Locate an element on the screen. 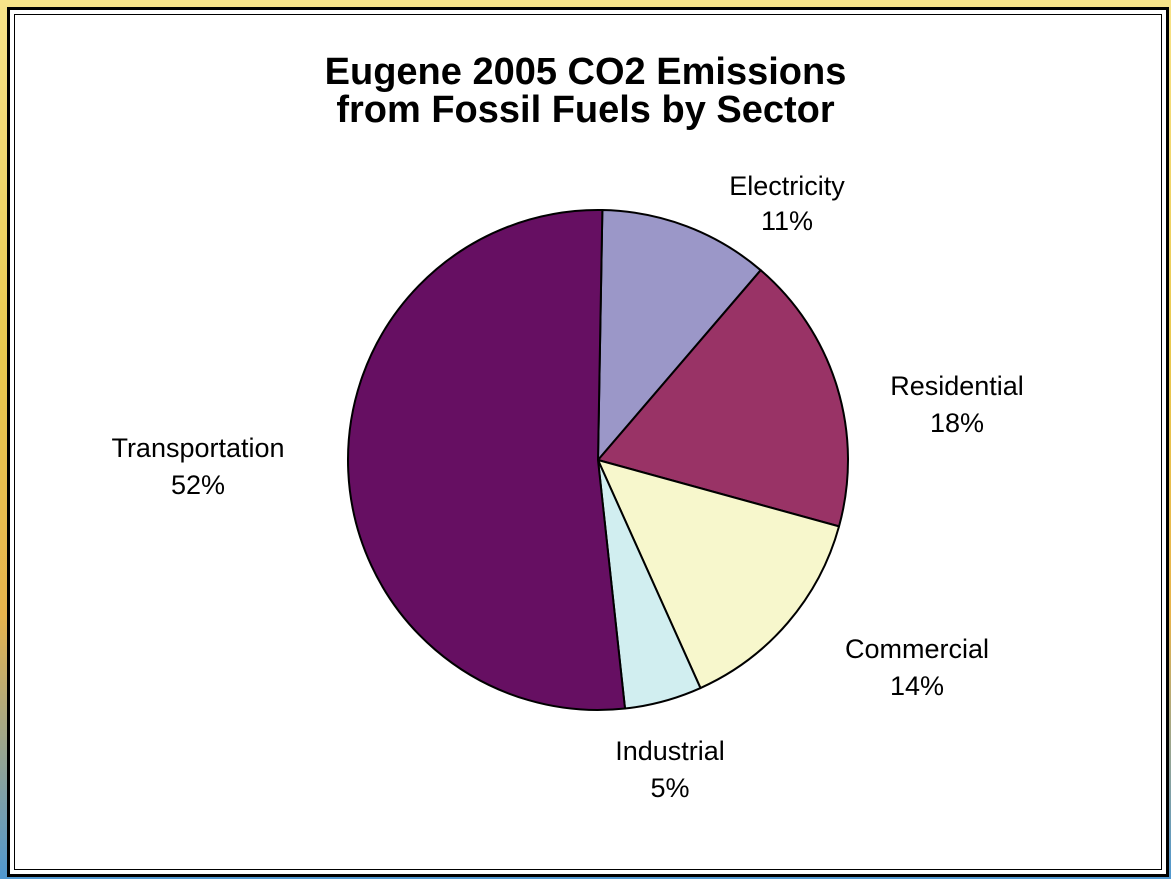  slice-label-transportation: Transportation is located at coordinates (197, 448).